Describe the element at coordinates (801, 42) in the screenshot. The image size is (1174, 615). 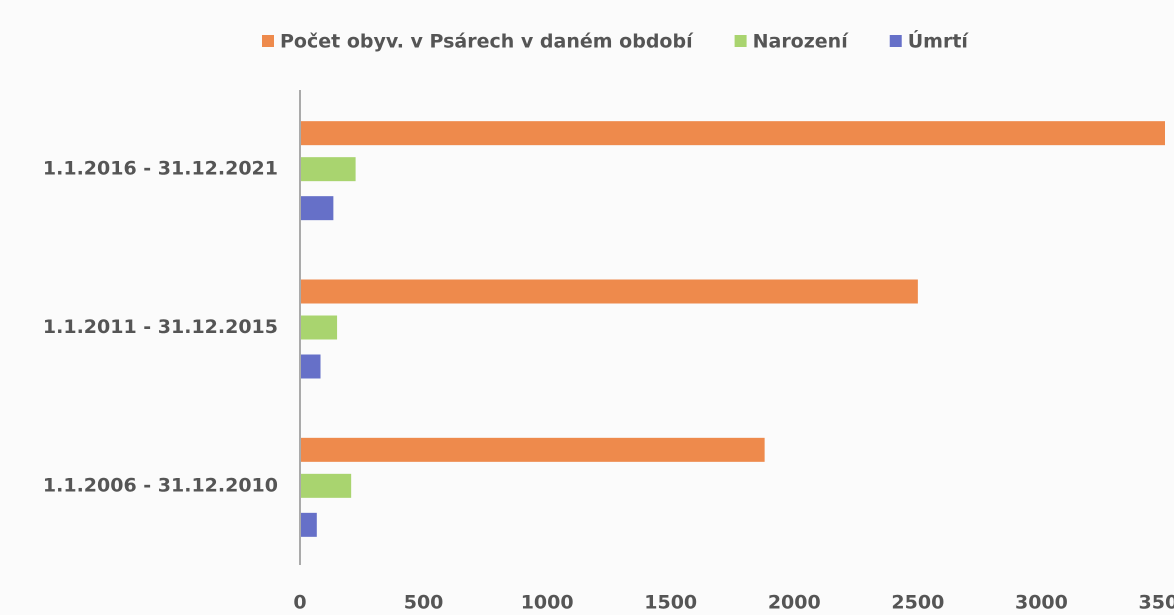
I see `legend-label: Narození` at that location.